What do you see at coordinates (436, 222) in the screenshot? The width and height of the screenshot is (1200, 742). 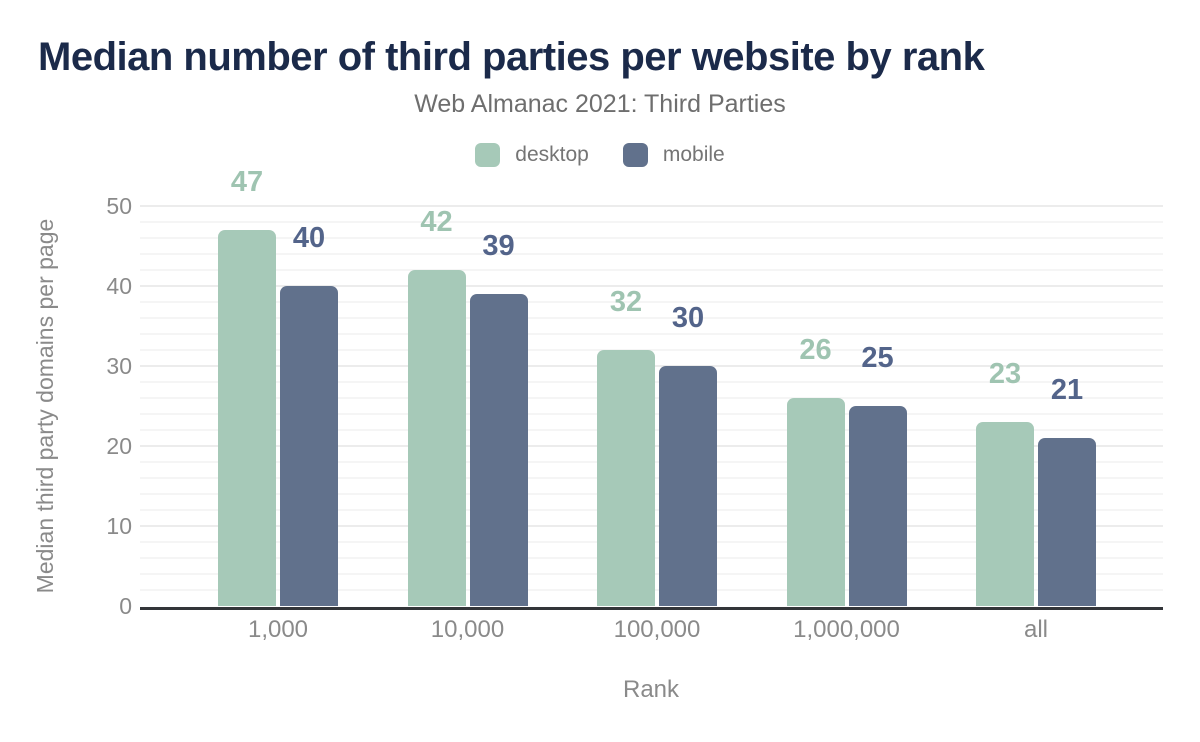 I see `desktop-data-label: 42` at bounding box center [436, 222].